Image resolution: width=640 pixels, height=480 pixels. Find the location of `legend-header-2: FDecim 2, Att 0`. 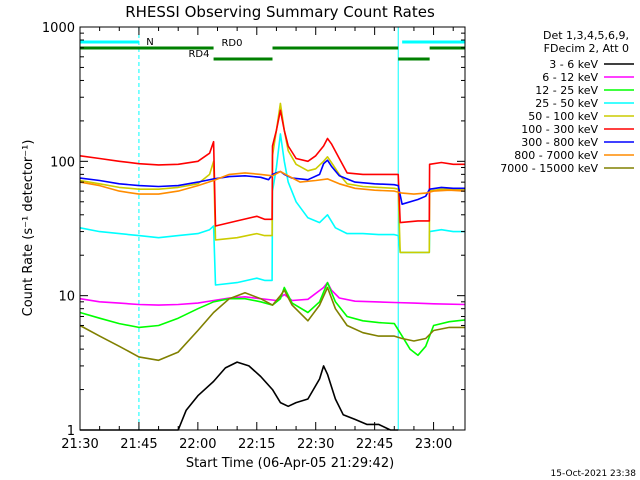

legend-header-2: FDecim 2, Att 0 is located at coordinates (586, 48).